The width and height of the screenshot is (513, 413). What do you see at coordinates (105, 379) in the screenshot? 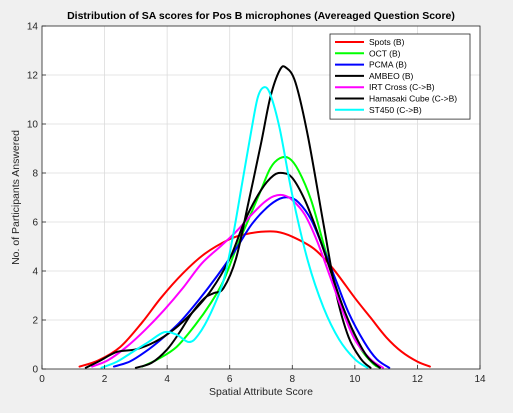
I see `x-tick-label: 2` at bounding box center [105, 379].